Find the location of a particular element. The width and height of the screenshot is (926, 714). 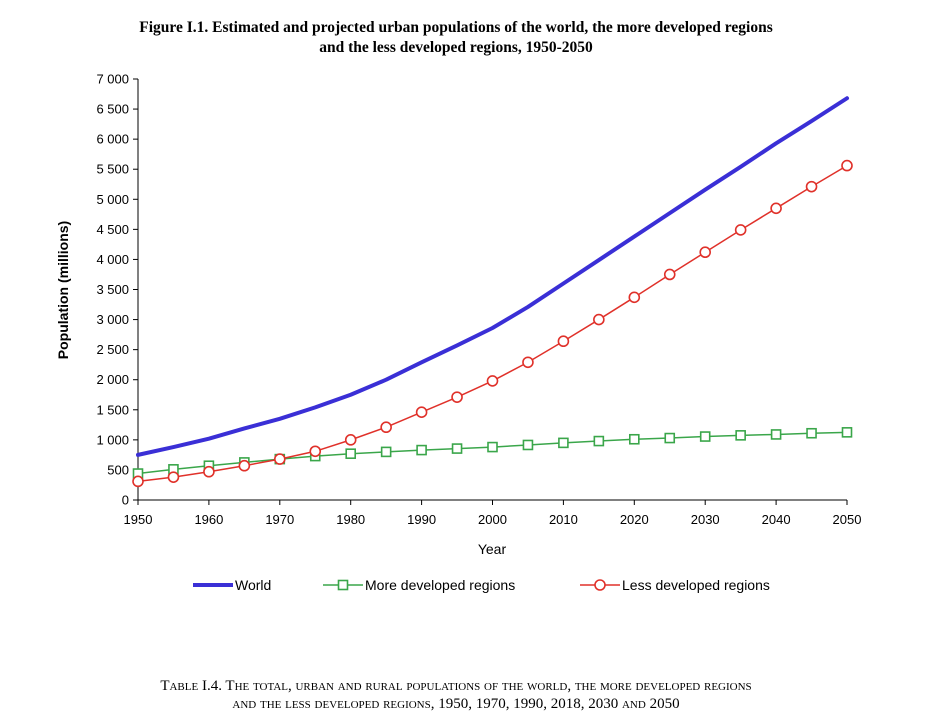

x-tick-label: 2040 is located at coordinates (776, 519).